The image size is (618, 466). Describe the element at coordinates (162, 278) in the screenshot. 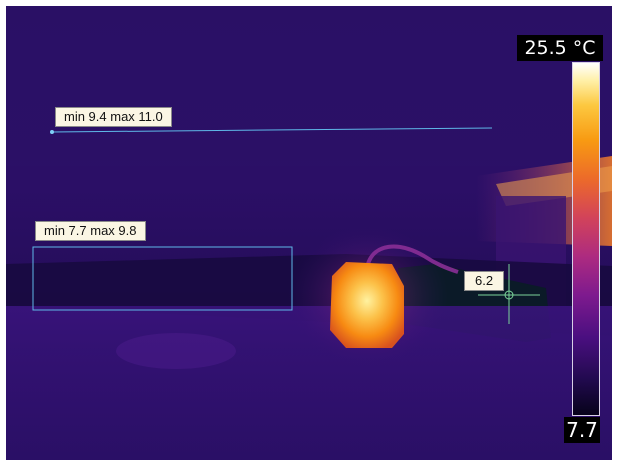

I see `area-measurement-box` at that location.